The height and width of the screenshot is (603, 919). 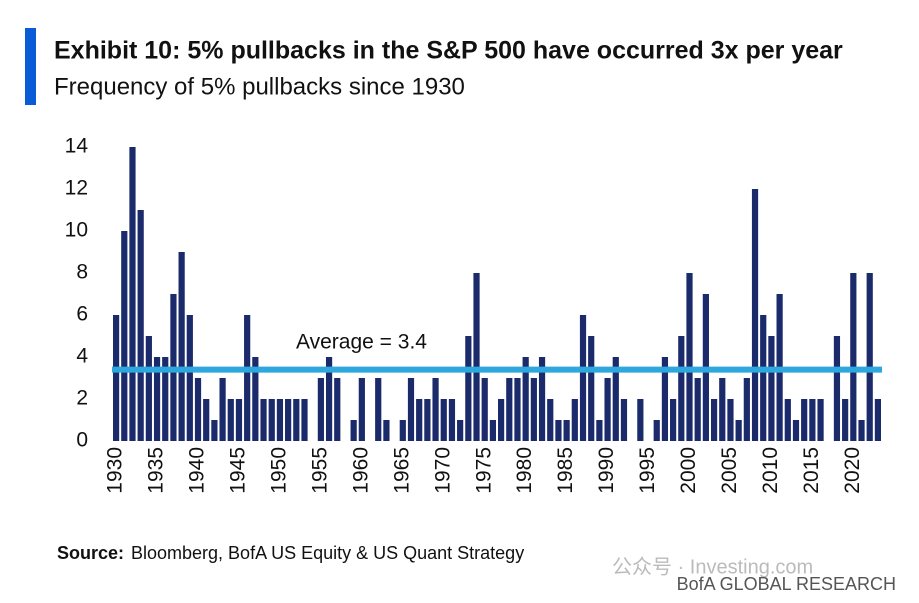 What do you see at coordinates (606, 470) in the screenshot?
I see `x-tick-label: 1990` at bounding box center [606, 470].